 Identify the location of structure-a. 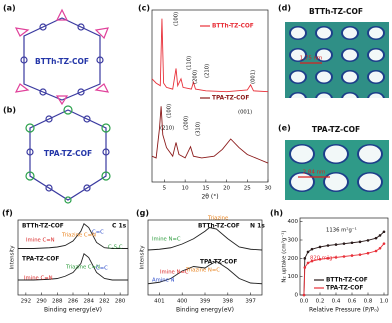
(62, 57).